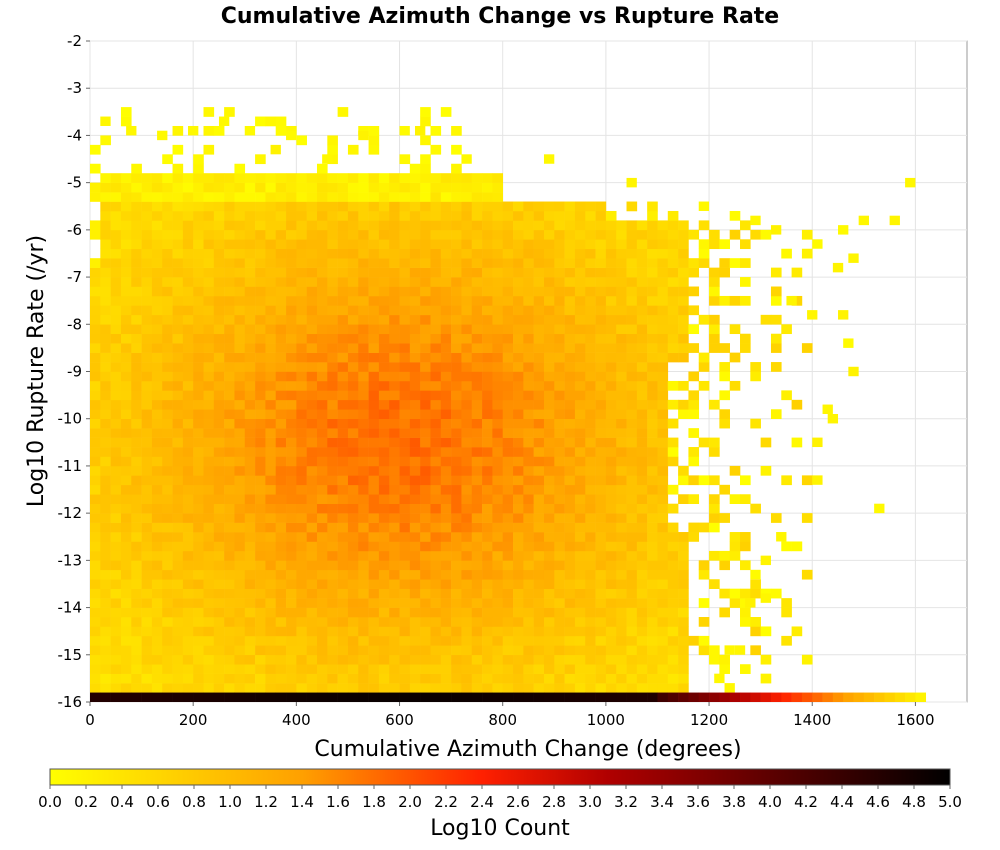 The image size is (1000, 850). Describe the element at coordinates (662, 802) in the screenshot. I see `colorbar-tick-label: 3.4` at that location.